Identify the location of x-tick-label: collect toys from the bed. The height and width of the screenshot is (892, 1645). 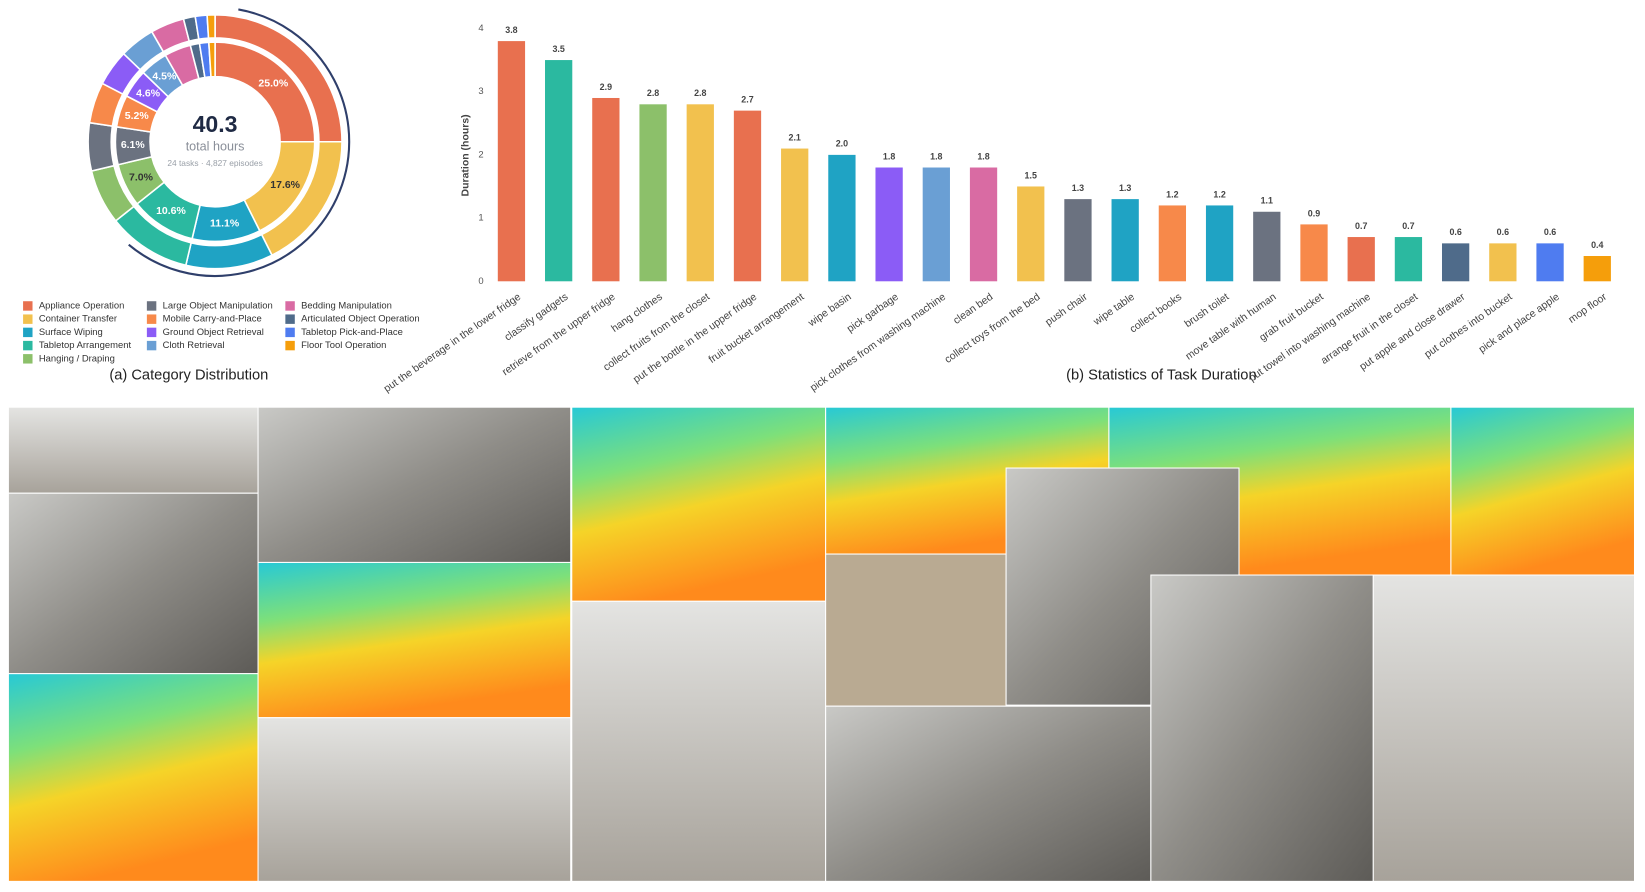
(993, 329).